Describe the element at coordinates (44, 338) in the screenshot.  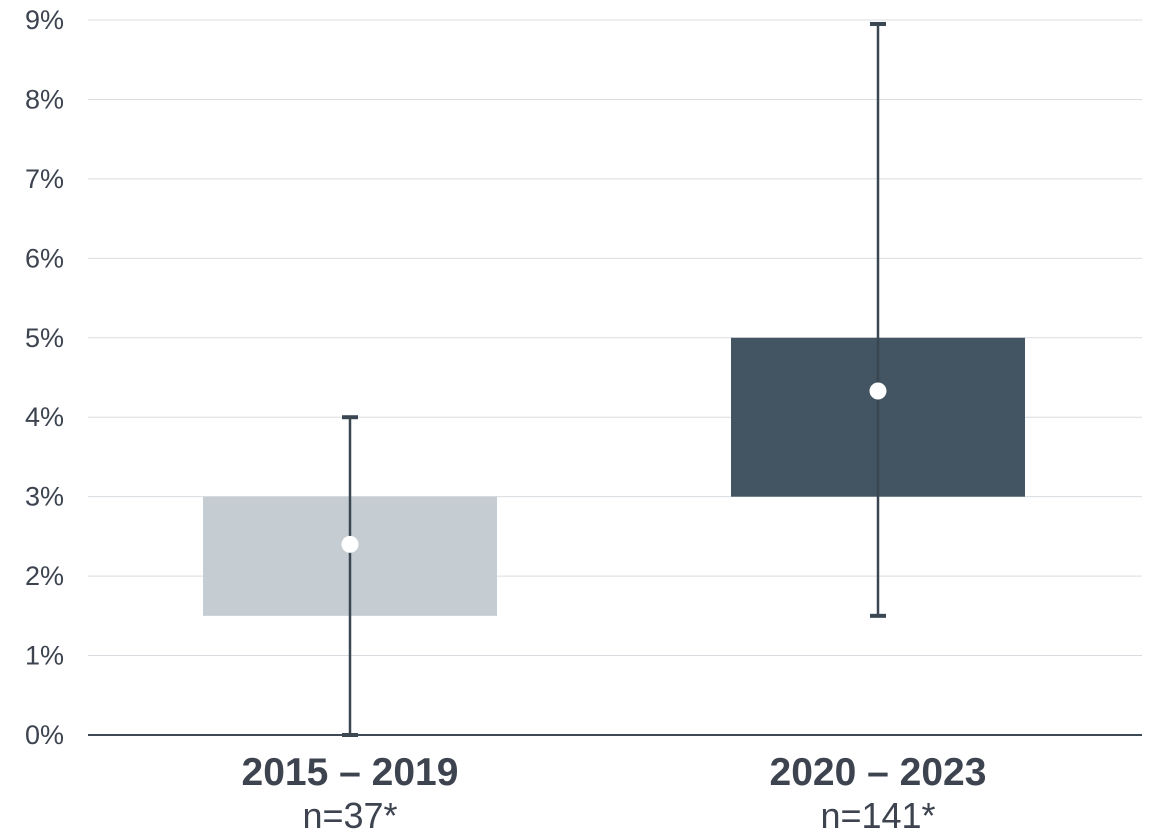
I see `y-tick-label: 5%` at that location.